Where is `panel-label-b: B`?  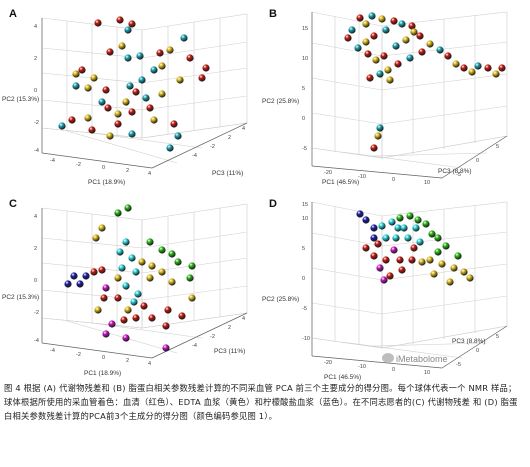
panel-label-b: B is located at coordinates (273, 14).